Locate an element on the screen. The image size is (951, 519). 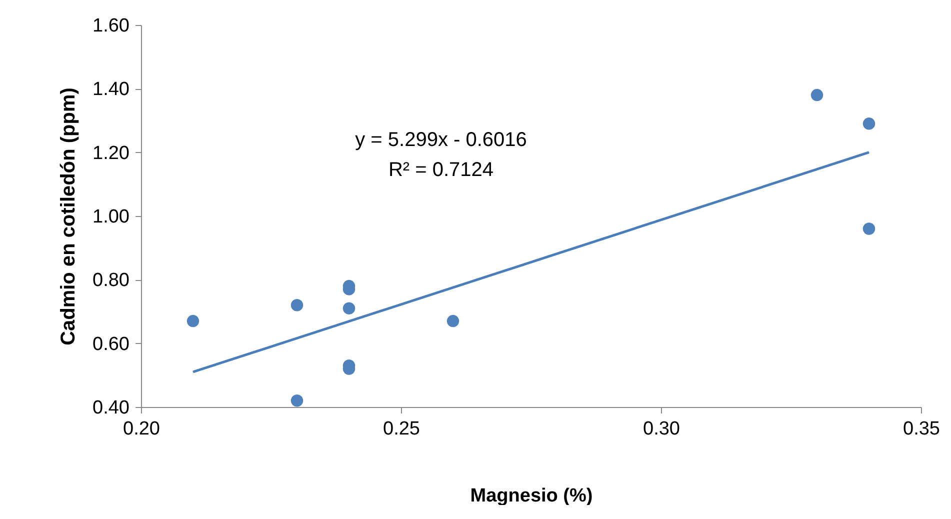
x-tick-label: 0.25 is located at coordinates (401, 429).